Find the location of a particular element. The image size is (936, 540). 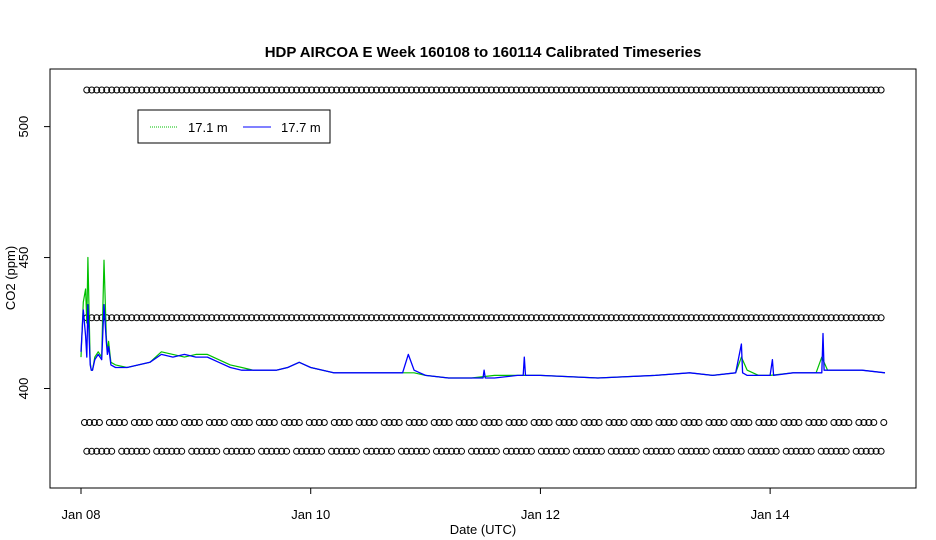

legend-label-17-1m: 17.1 m is located at coordinates (208, 127).